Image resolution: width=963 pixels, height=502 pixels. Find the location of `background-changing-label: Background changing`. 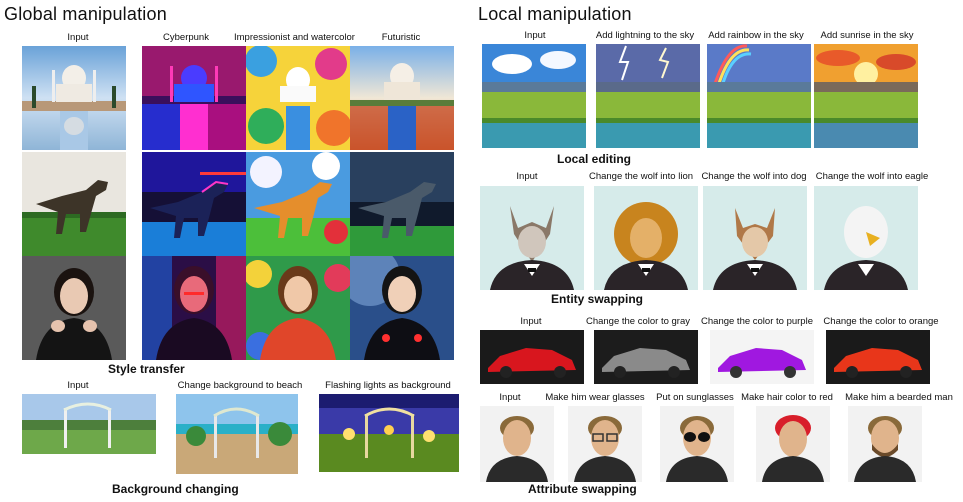

background-changing-label: Background changing is located at coordinates (175, 489).